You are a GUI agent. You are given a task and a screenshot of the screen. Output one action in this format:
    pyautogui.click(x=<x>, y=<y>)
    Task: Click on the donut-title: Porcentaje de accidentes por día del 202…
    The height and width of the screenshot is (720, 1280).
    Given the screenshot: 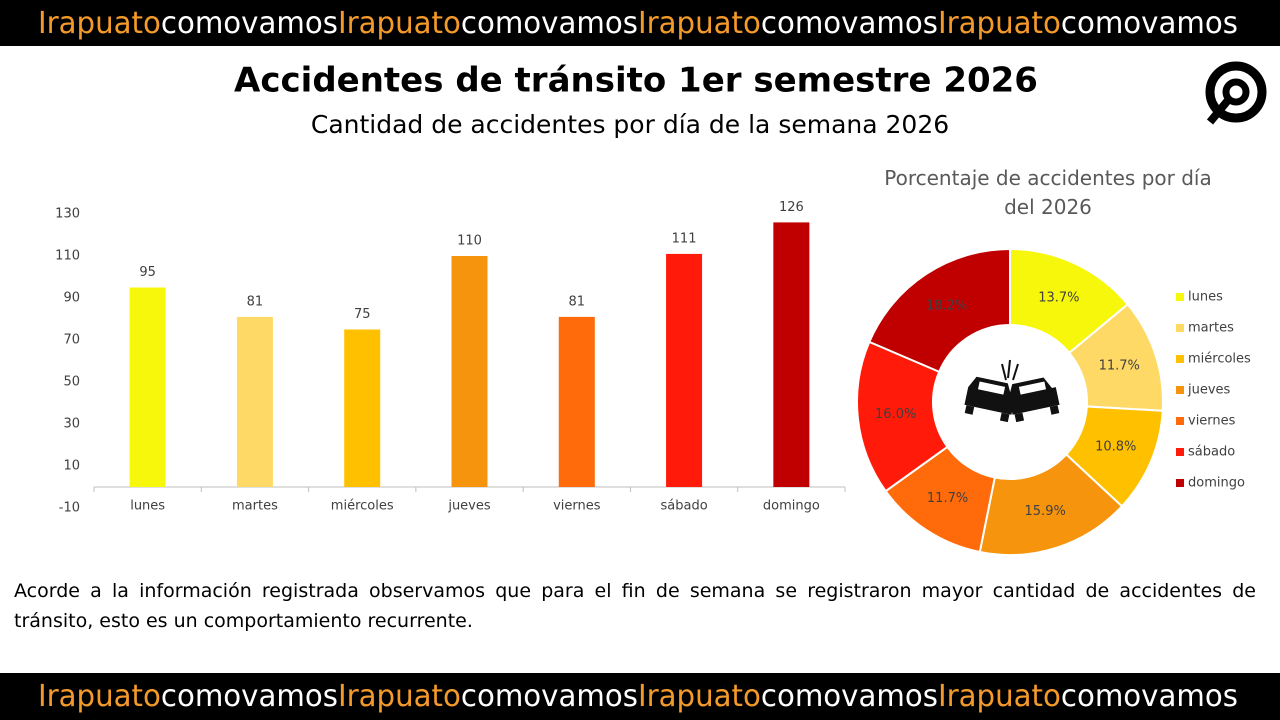 What is the action you would take?
    pyautogui.click(x=1048, y=192)
    